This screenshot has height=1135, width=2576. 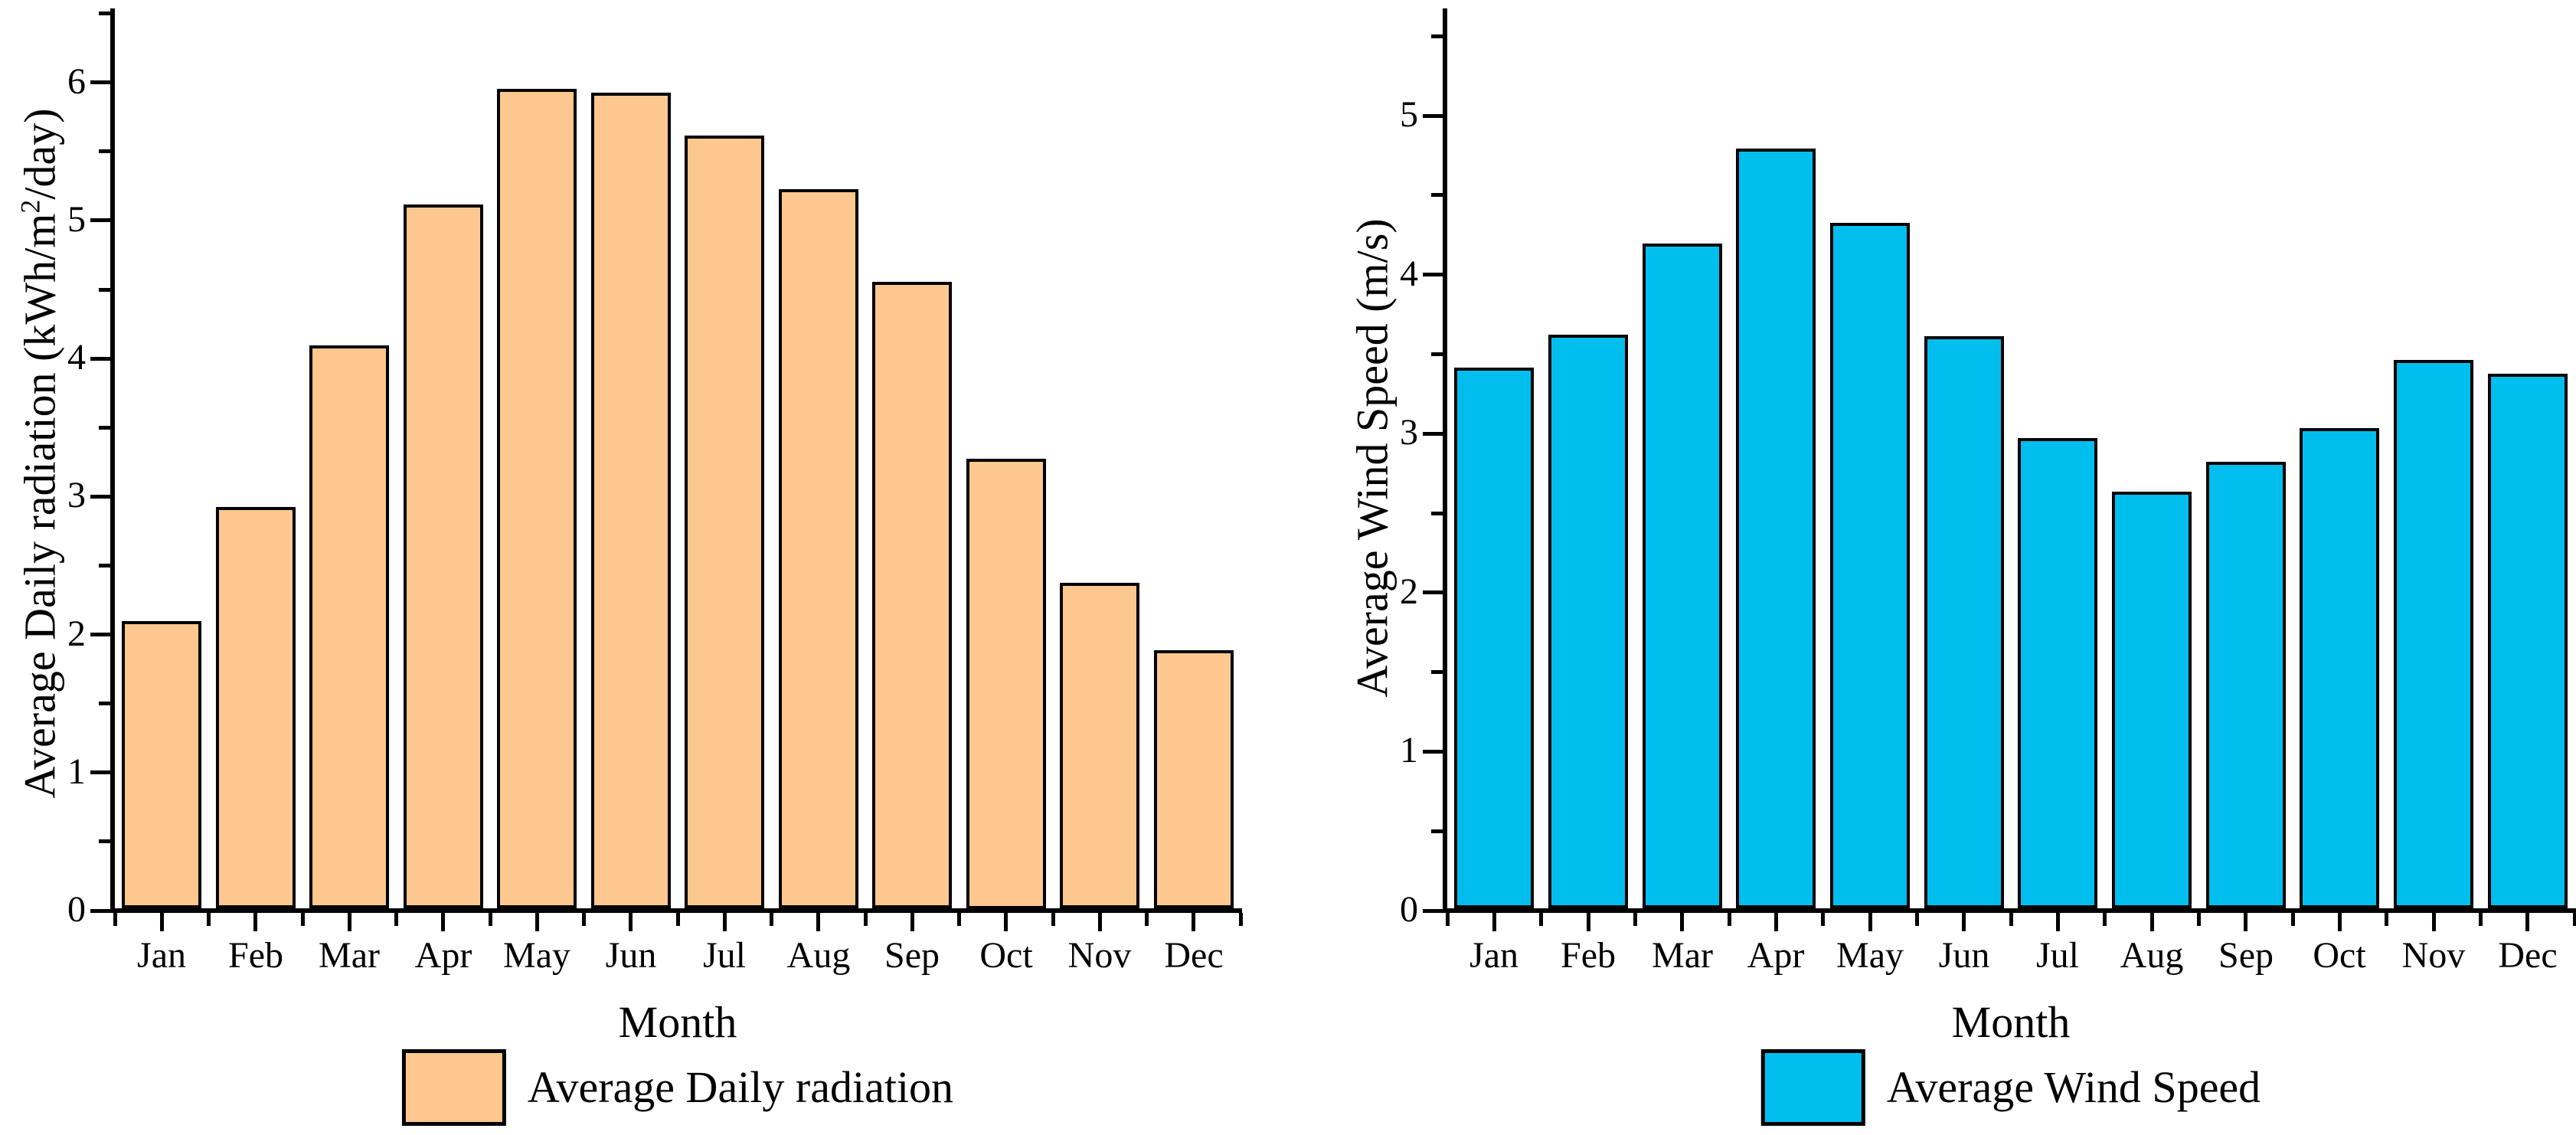 I want to click on radiation-x-tick-label-dec: Dec, so click(x=1194, y=955).